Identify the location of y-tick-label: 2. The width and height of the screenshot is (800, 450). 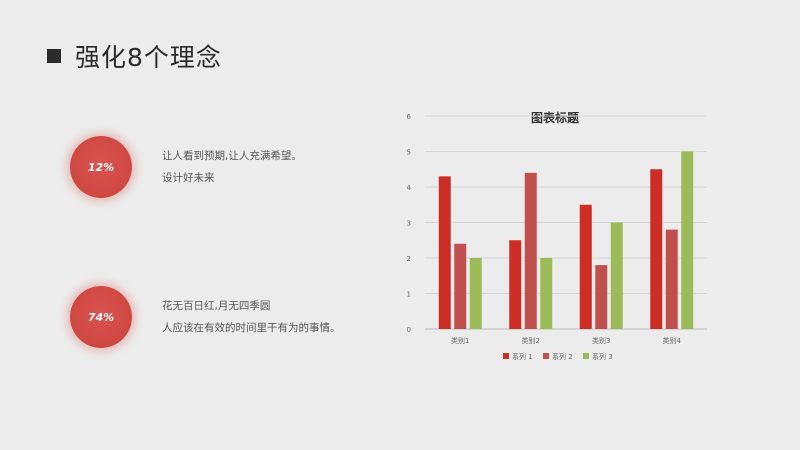
(409, 259).